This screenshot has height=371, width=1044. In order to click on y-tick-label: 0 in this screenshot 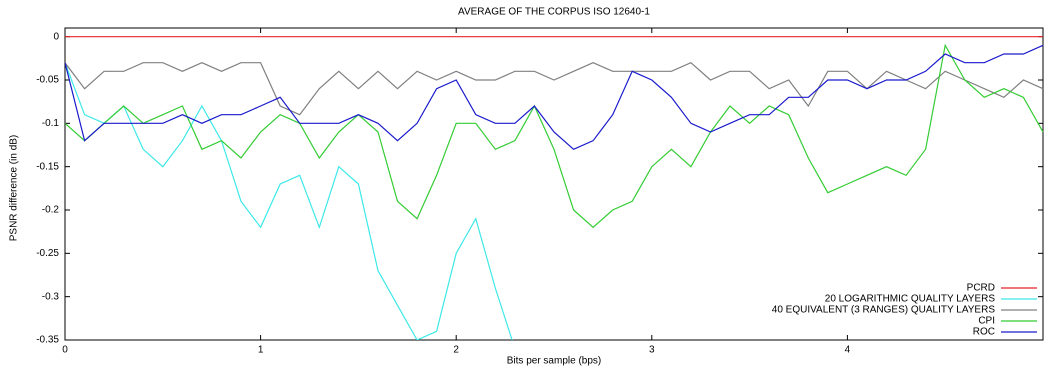, I will do `click(56, 36)`.